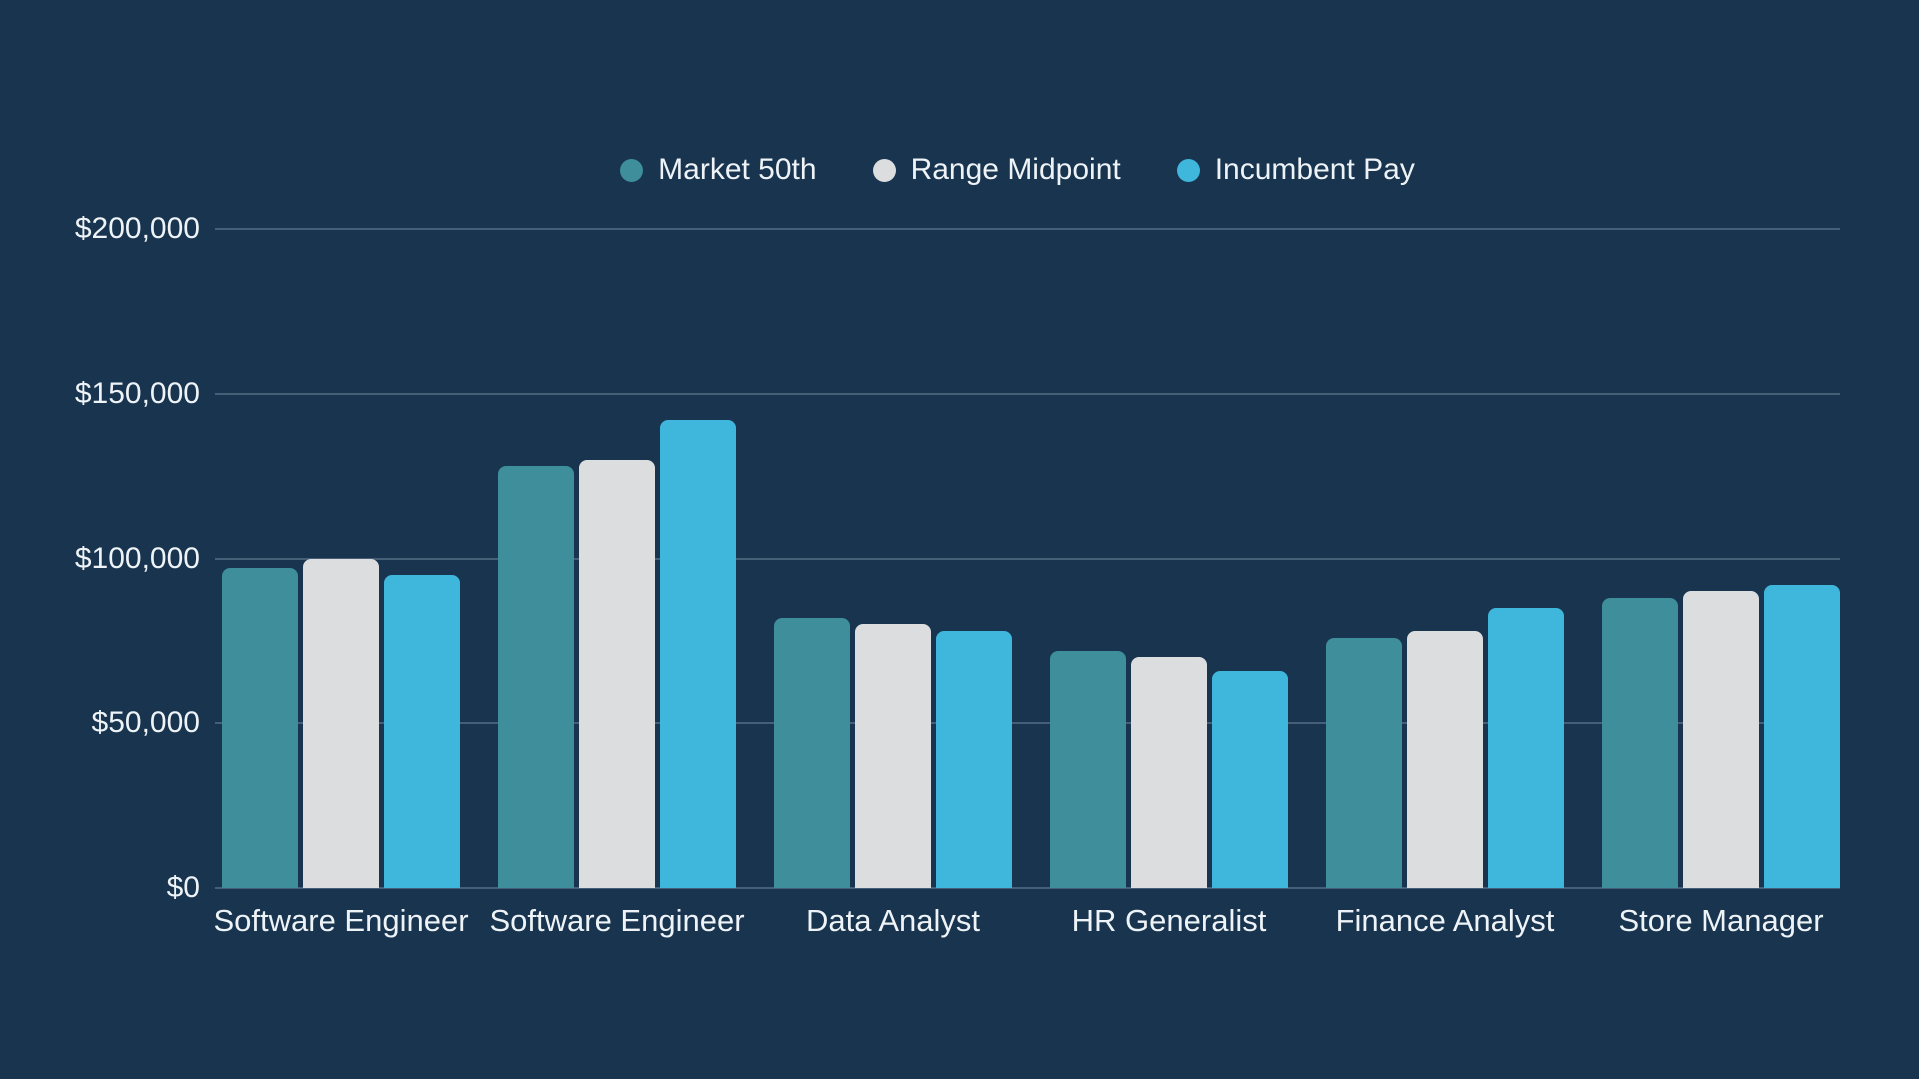 The image size is (1919, 1079). Describe the element at coordinates (1314, 169) in the screenshot. I see `legend-item-label: Incumbent Pay` at that location.